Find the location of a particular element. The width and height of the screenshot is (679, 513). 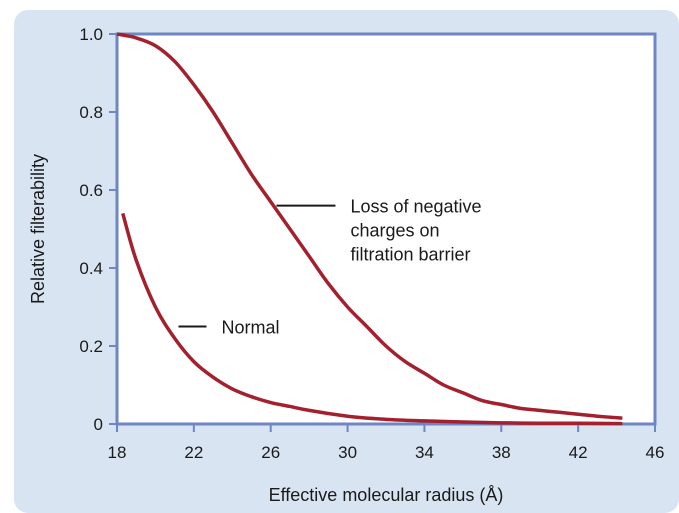

y-axis-ticks: 0 0.2 0.4 0.6 0.8 1.0 is located at coordinates (98, 229).